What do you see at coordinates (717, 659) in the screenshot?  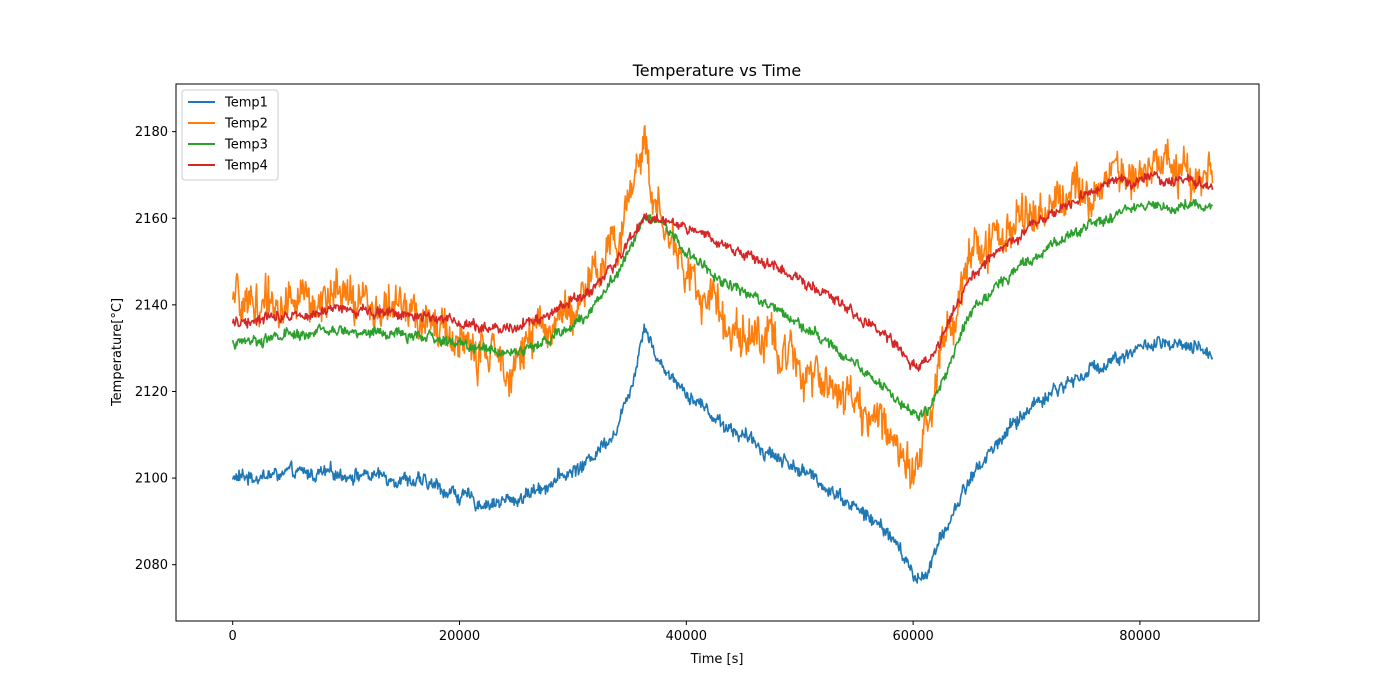 I see `x-axis-label: Time [s]` at bounding box center [717, 659].